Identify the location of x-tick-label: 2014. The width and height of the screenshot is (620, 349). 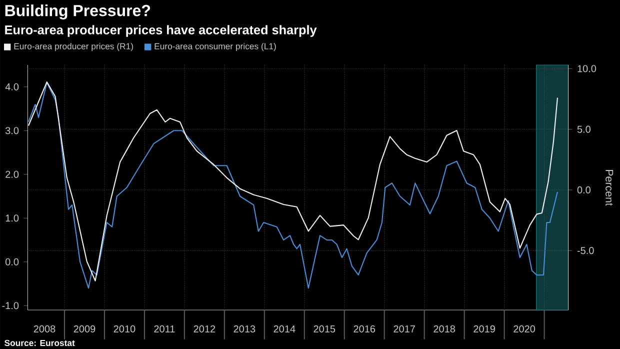
(285, 328).